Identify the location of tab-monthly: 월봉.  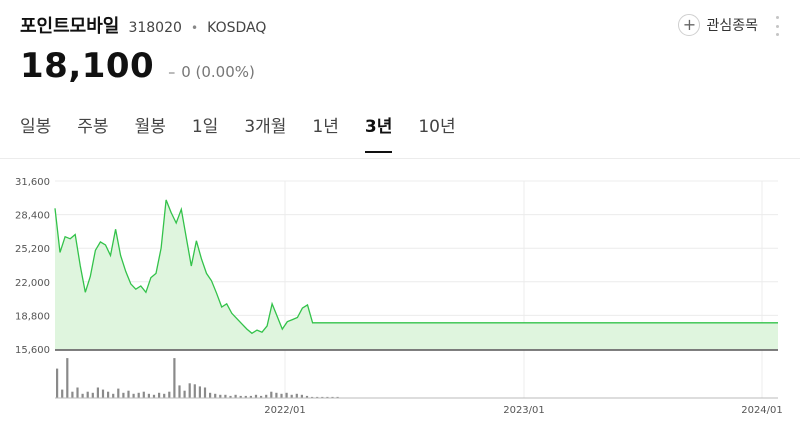
(150, 127).